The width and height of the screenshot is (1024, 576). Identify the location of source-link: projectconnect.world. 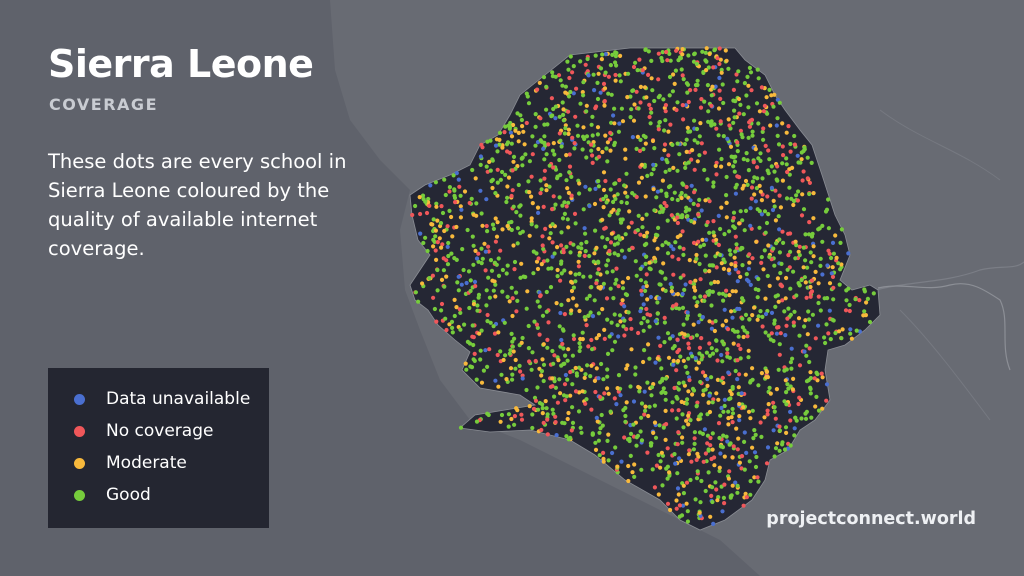
(871, 519).